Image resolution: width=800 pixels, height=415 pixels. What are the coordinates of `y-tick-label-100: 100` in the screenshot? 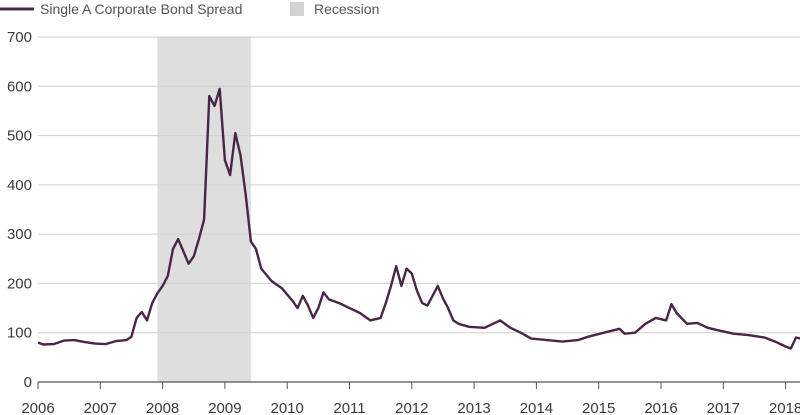 It's located at (19, 333).